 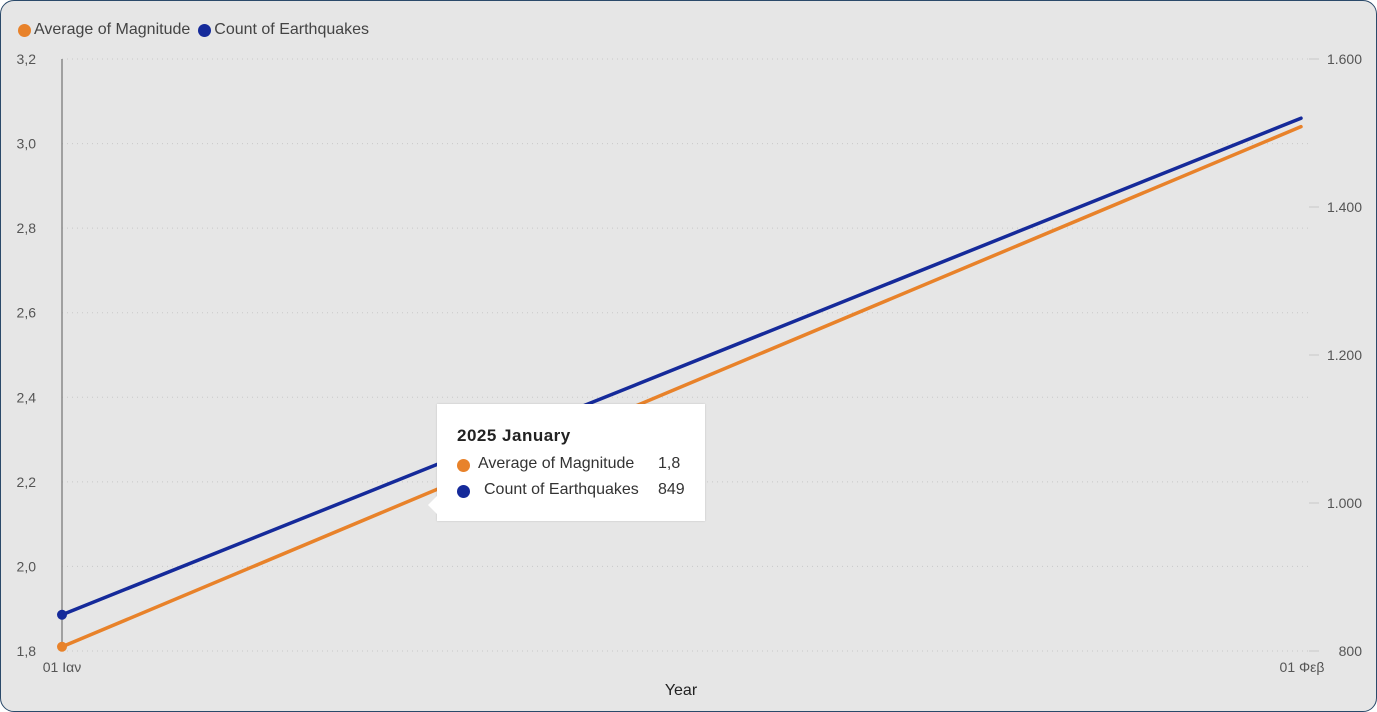 I want to click on right-axis-tick-label: 1.200, so click(x=1344, y=355).